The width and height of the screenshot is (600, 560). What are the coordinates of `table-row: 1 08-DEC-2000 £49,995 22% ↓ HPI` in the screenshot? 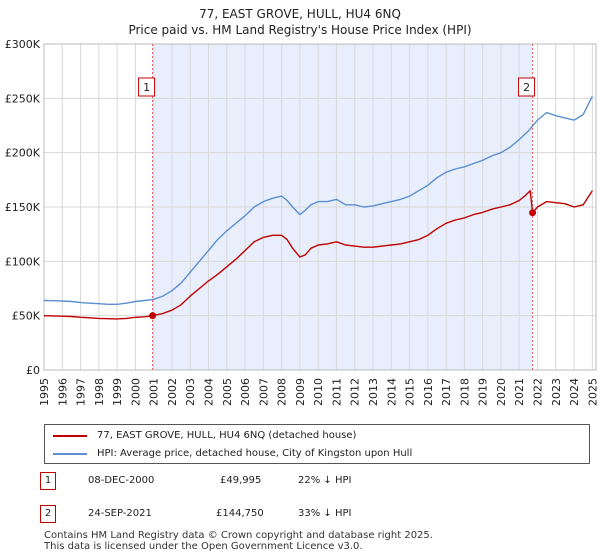 It's located at (205, 482).